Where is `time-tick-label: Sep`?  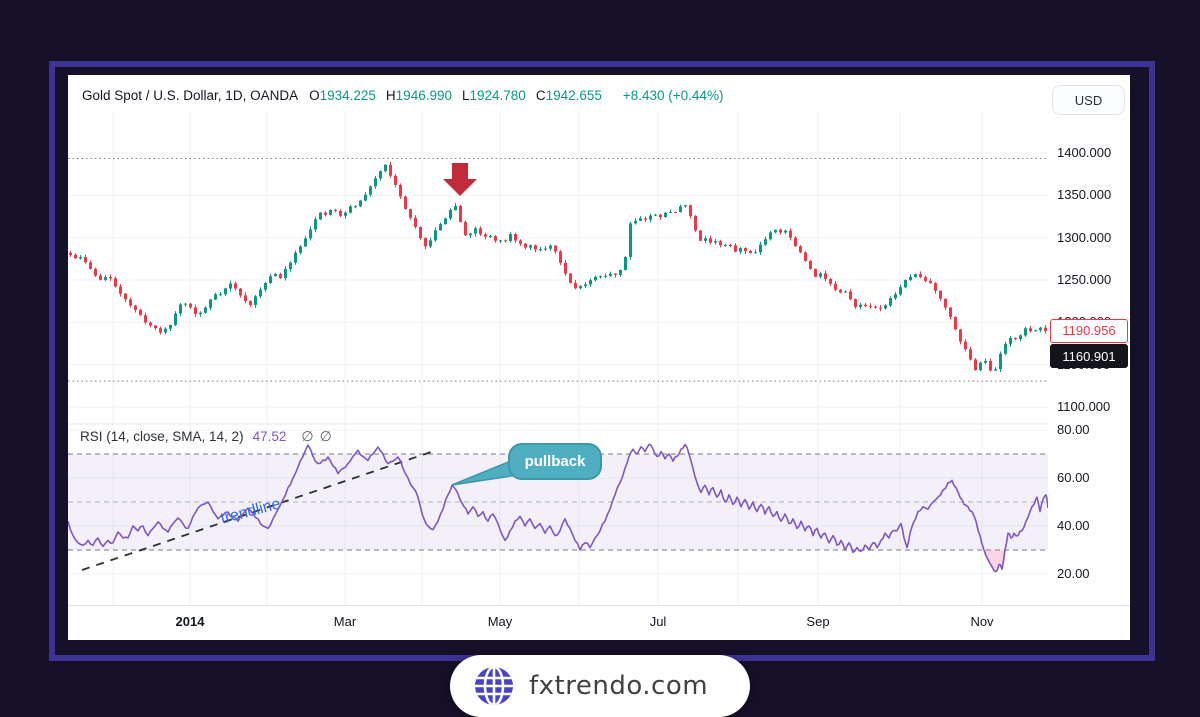 time-tick-label: Sep is located at coordinates (818, 621).